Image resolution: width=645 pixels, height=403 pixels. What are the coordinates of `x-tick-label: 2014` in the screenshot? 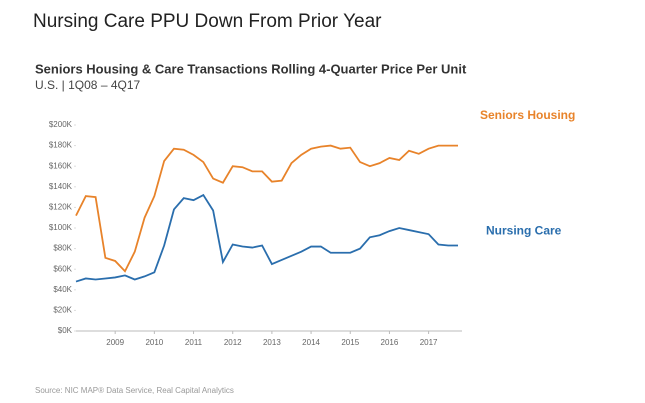 It's located at (311, 342).